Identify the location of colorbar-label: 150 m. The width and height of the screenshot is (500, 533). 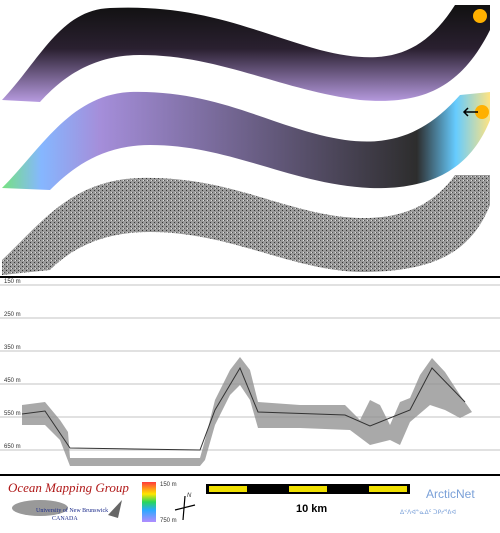
(168, 485).